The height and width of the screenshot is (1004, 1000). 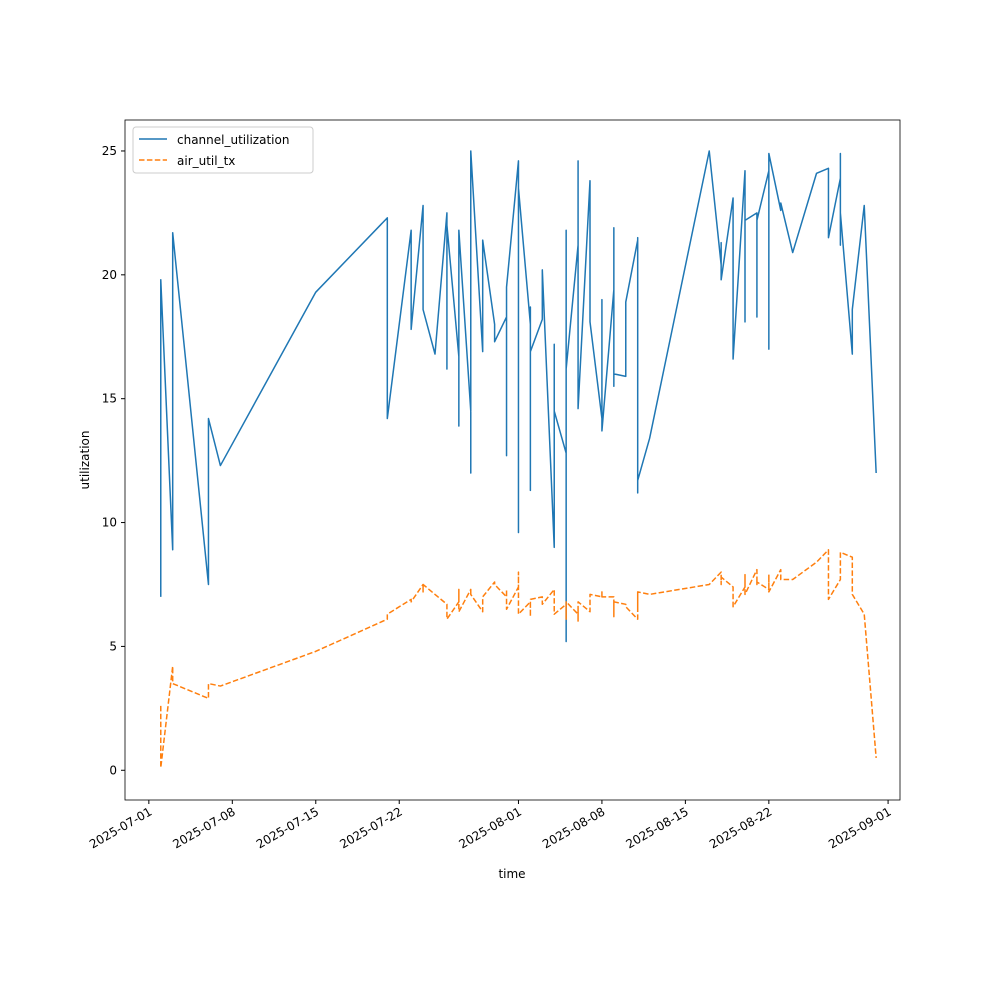 I want to click on y-tick-label: 25, so click(x=109, y=151).